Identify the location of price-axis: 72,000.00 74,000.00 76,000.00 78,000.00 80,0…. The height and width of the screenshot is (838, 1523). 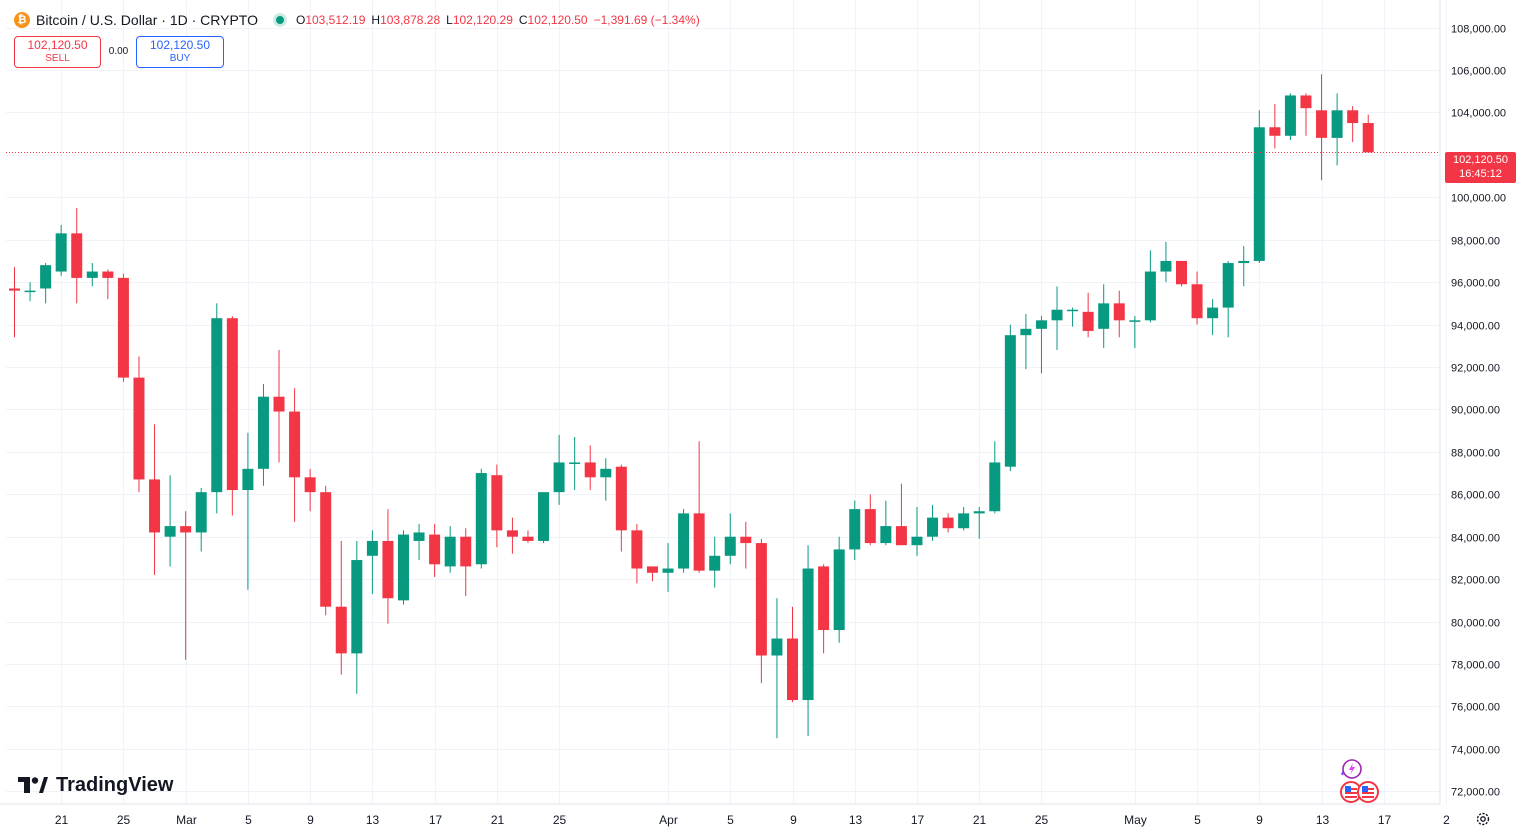
(1472, 402).